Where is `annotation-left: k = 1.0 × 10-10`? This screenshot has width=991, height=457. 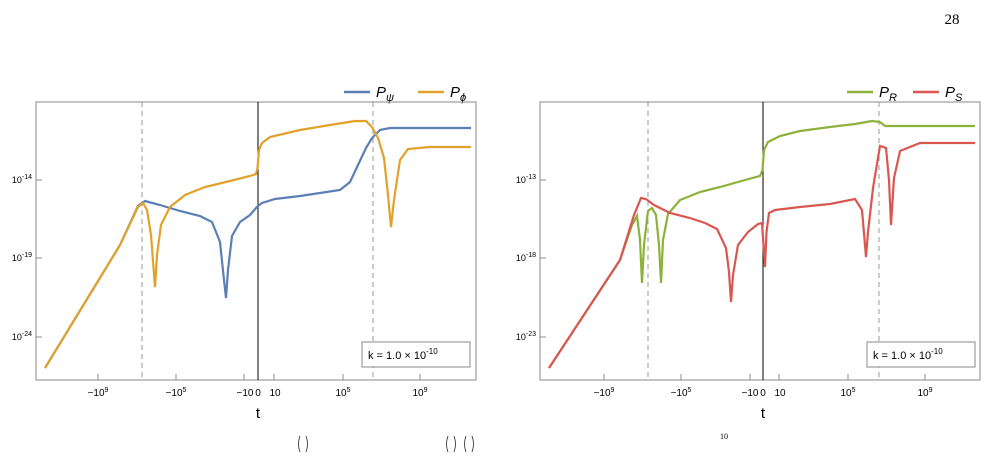
annotation-left: k = 1.0 × 10-10 is located at coordinates (416, 354).